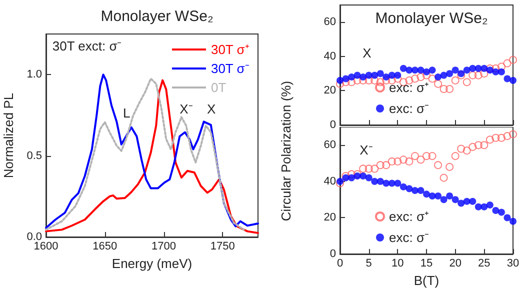  I want to click on legend-label: 30T σ⁺, so click(229, 49).